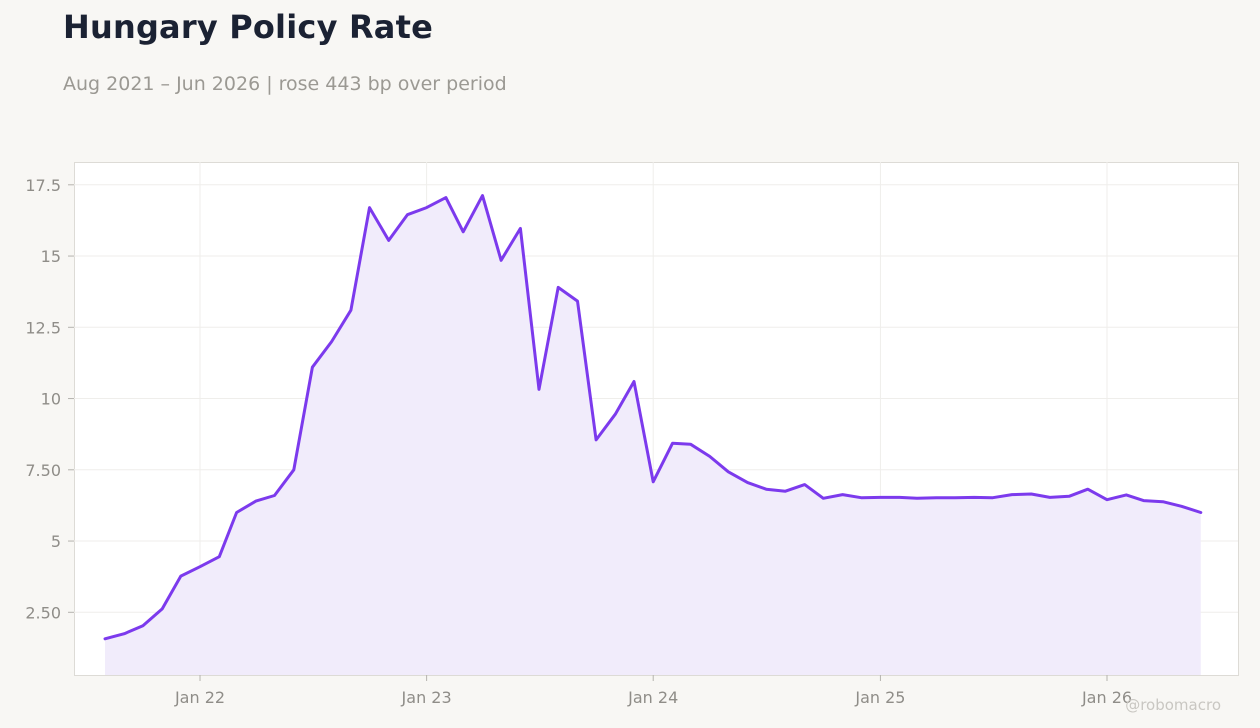  What do you see at coordinates (43, 612) in the screenshot?
I see `y-tick-label: 2.50` at bounding box center [43, 612].